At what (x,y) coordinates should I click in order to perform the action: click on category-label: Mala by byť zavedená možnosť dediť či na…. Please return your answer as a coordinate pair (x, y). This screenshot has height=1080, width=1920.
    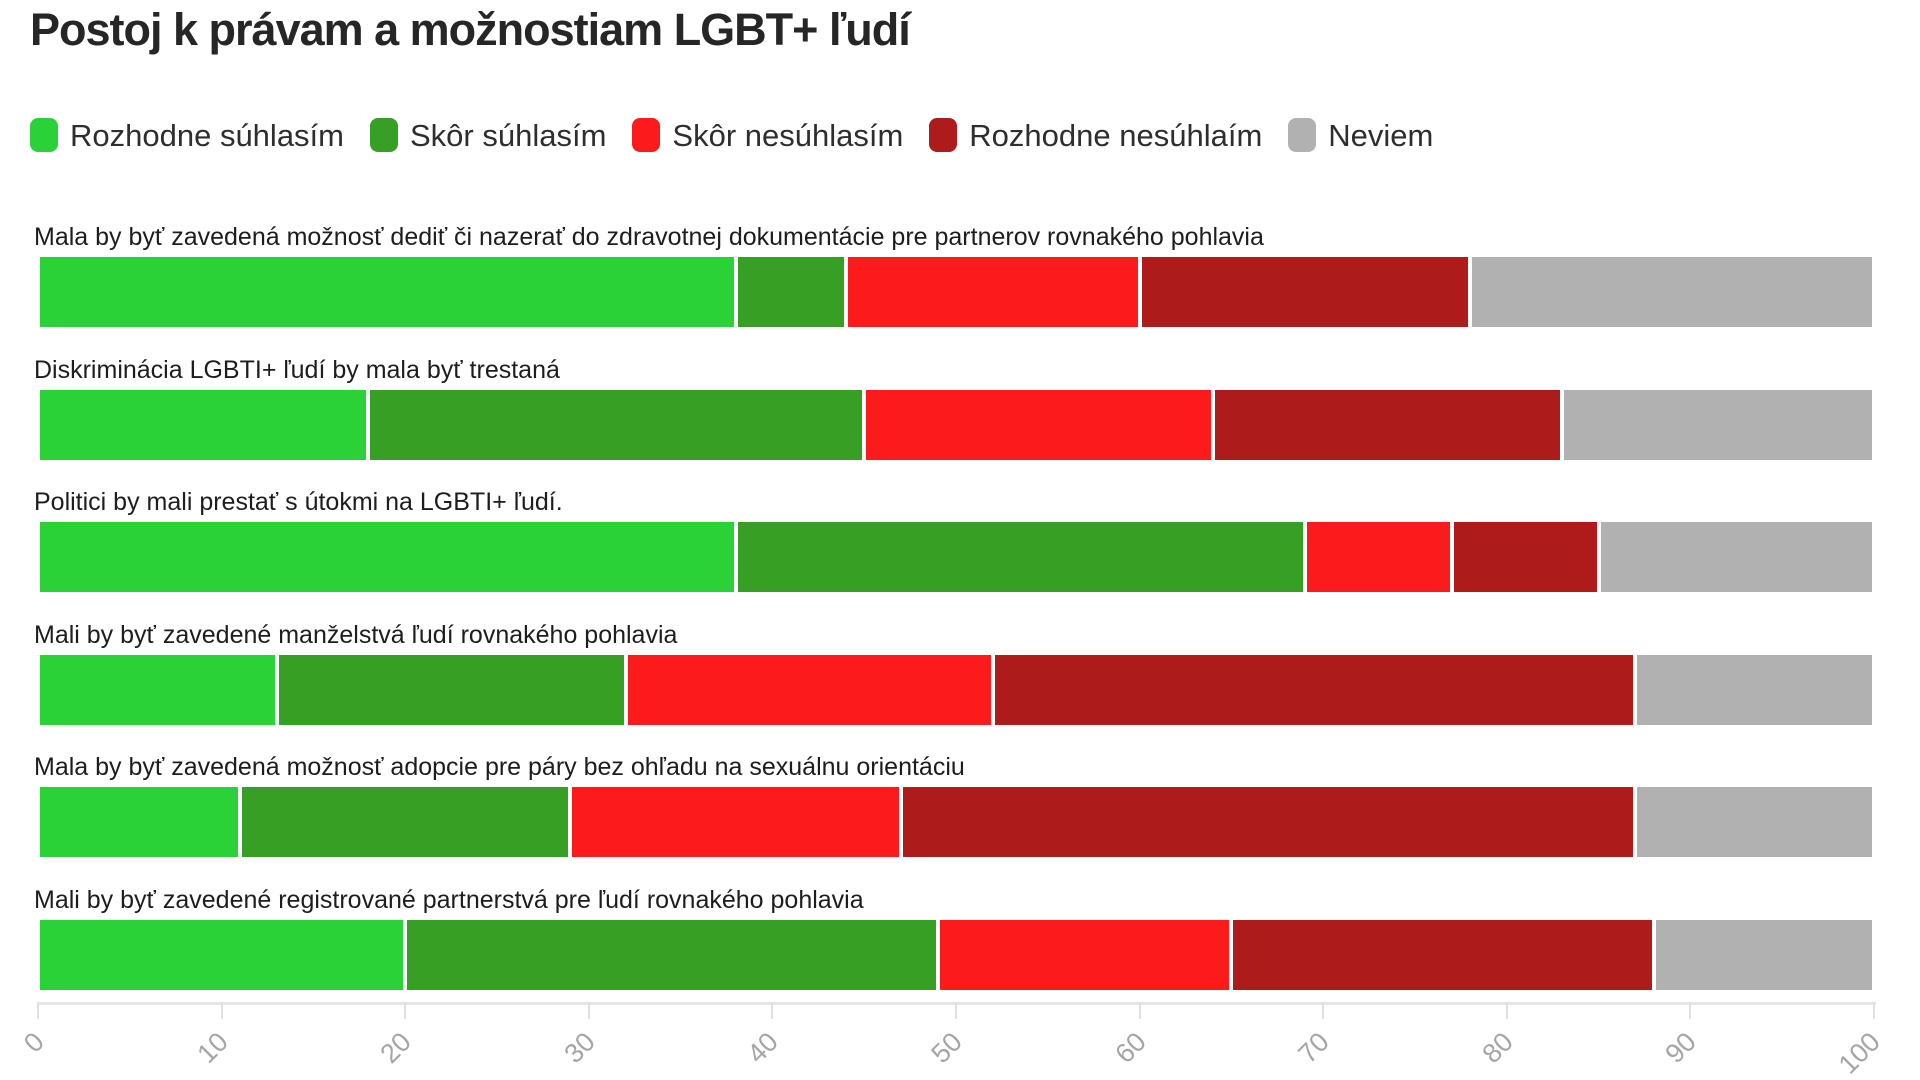
    Looking at the image, I should click on (649, 237).